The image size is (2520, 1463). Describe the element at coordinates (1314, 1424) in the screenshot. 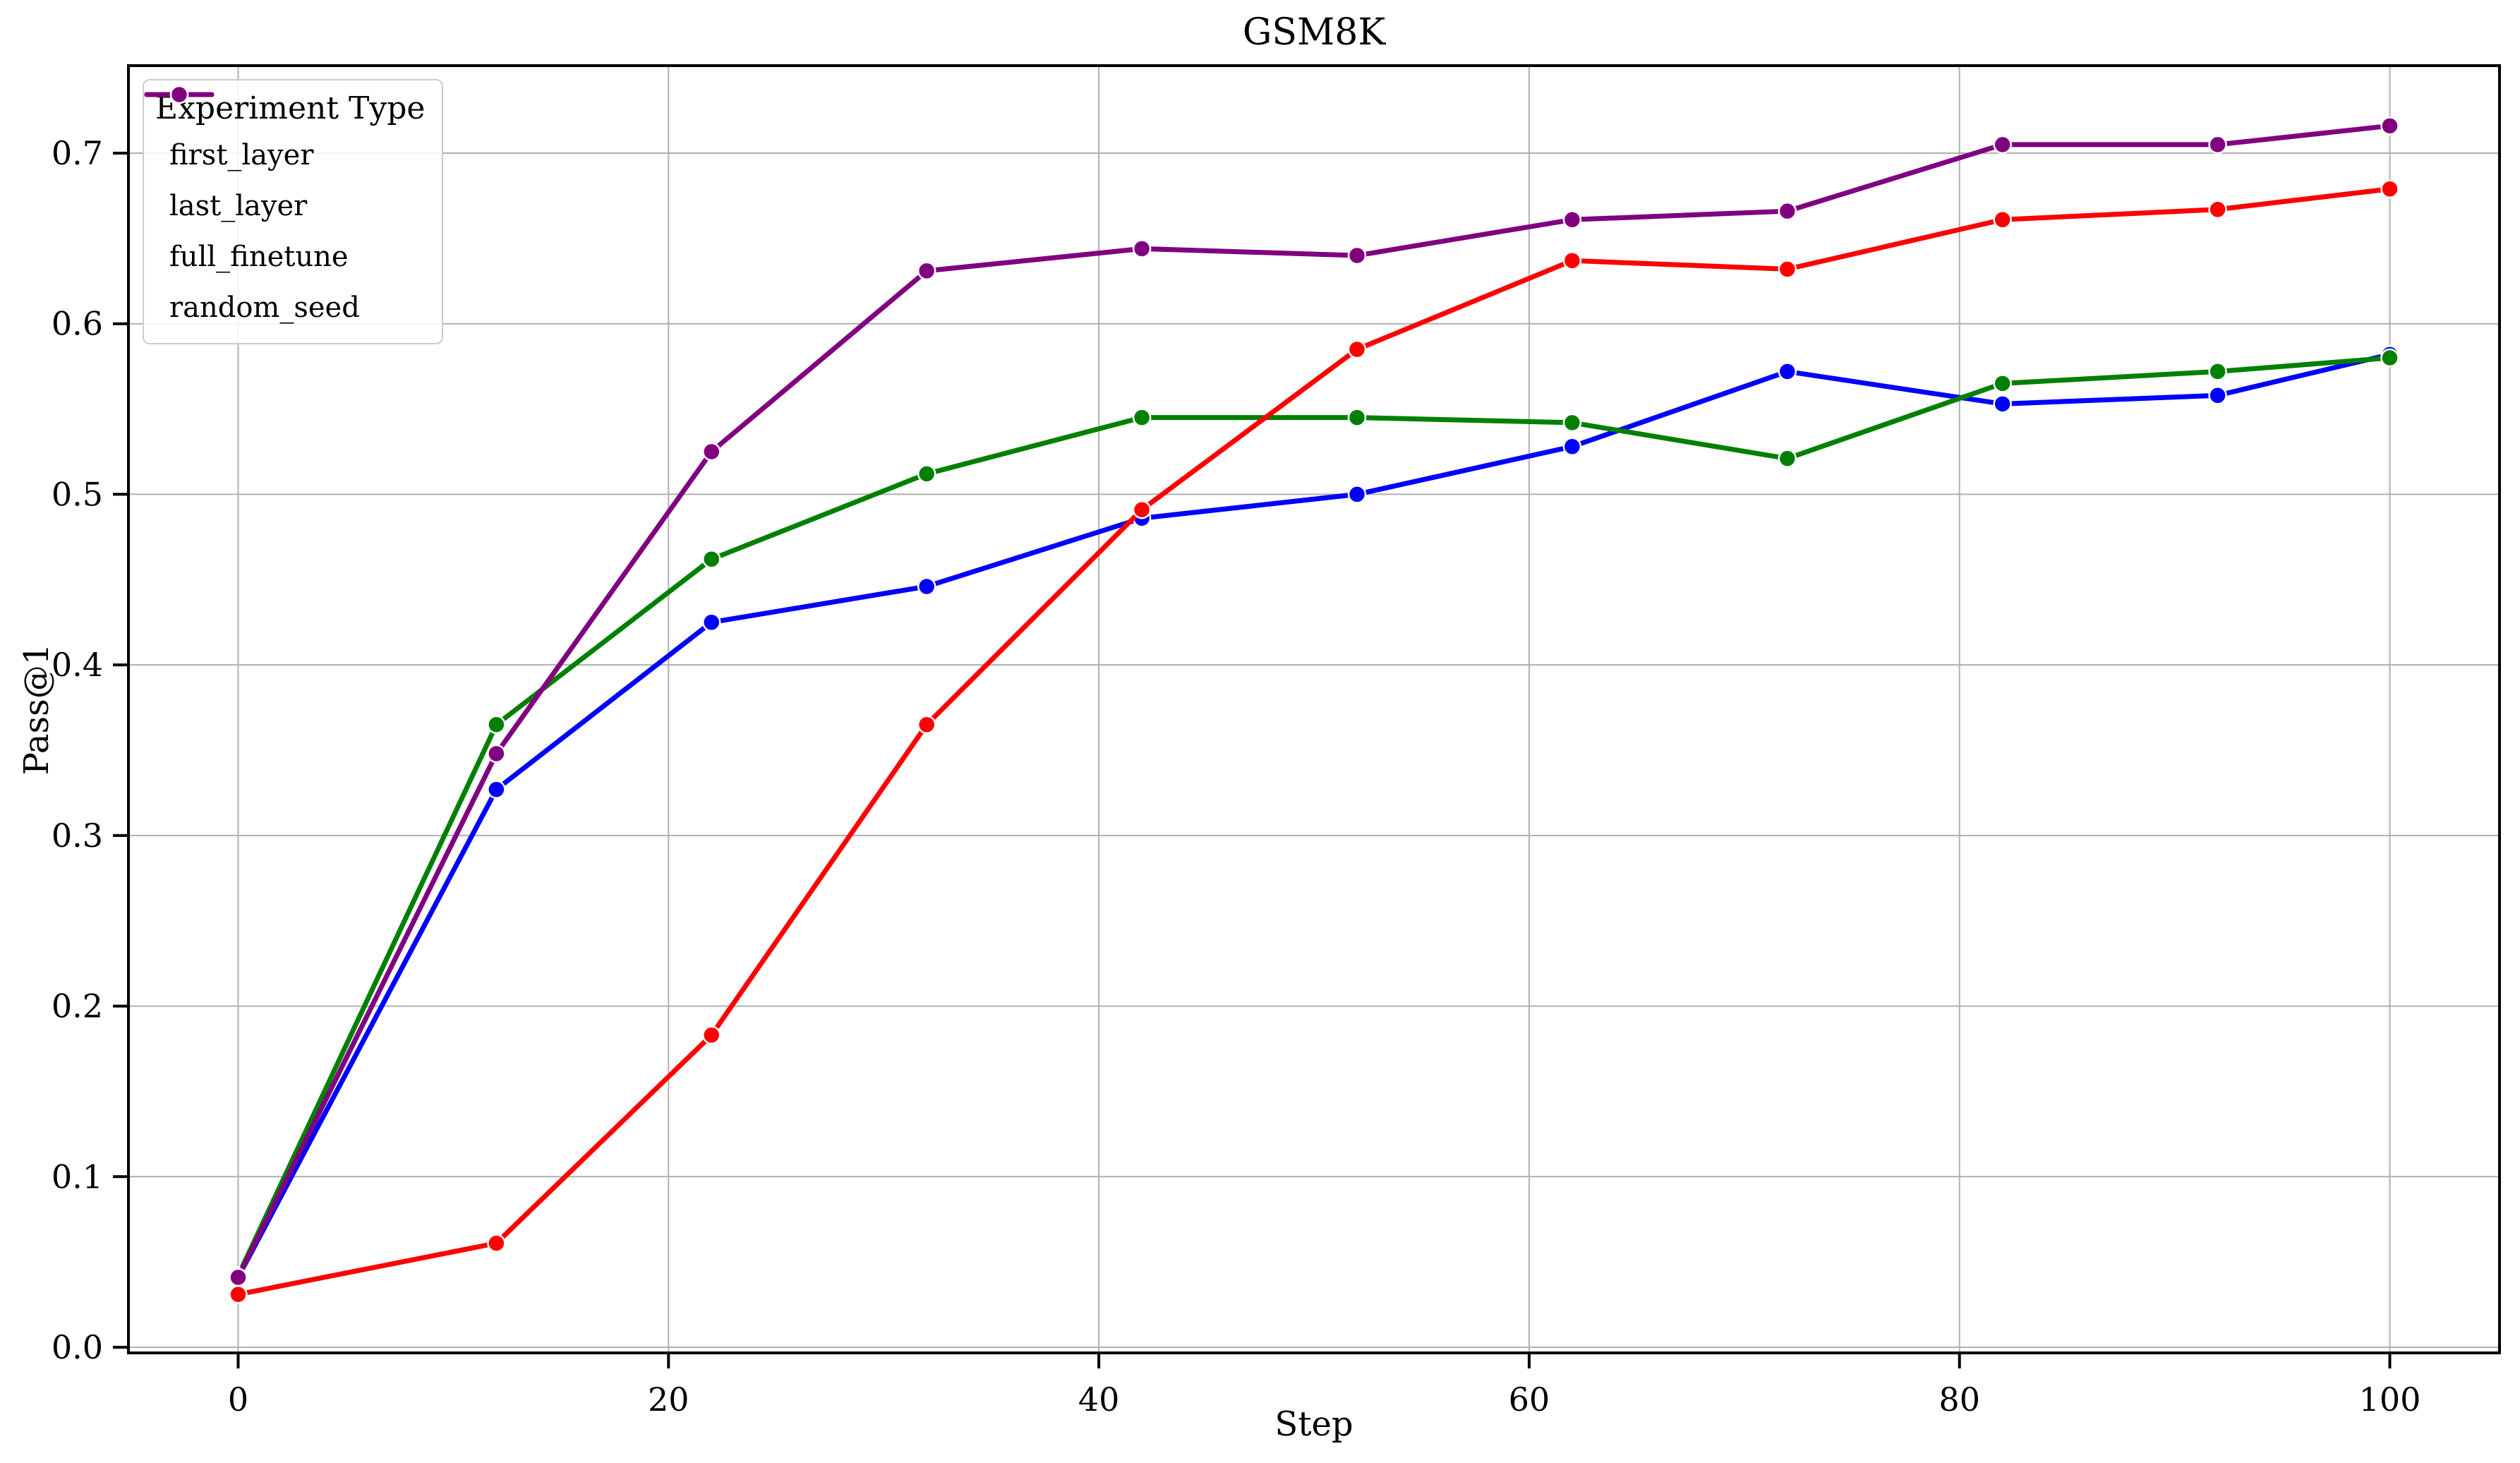

I see `x-axis-label: Step` at that location.